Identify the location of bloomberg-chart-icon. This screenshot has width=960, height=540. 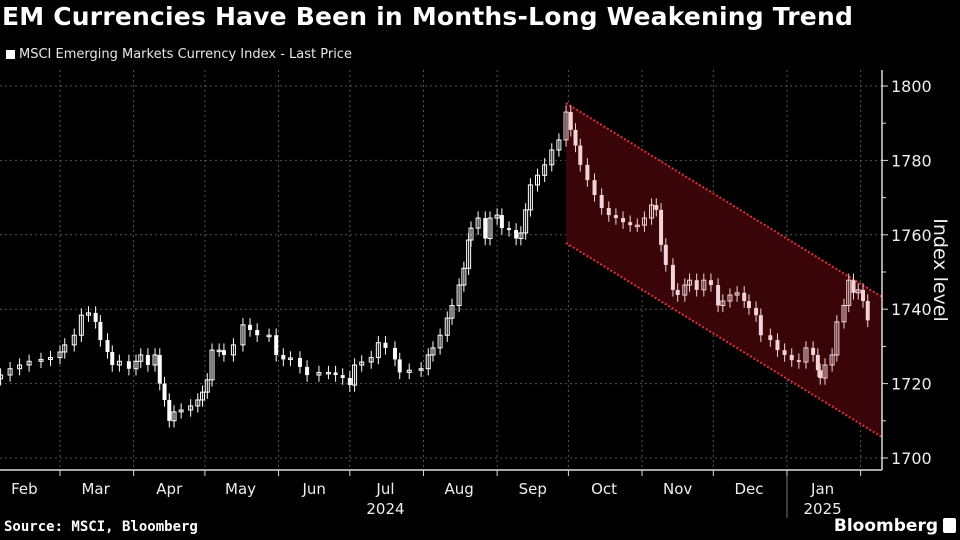
(949, 525).